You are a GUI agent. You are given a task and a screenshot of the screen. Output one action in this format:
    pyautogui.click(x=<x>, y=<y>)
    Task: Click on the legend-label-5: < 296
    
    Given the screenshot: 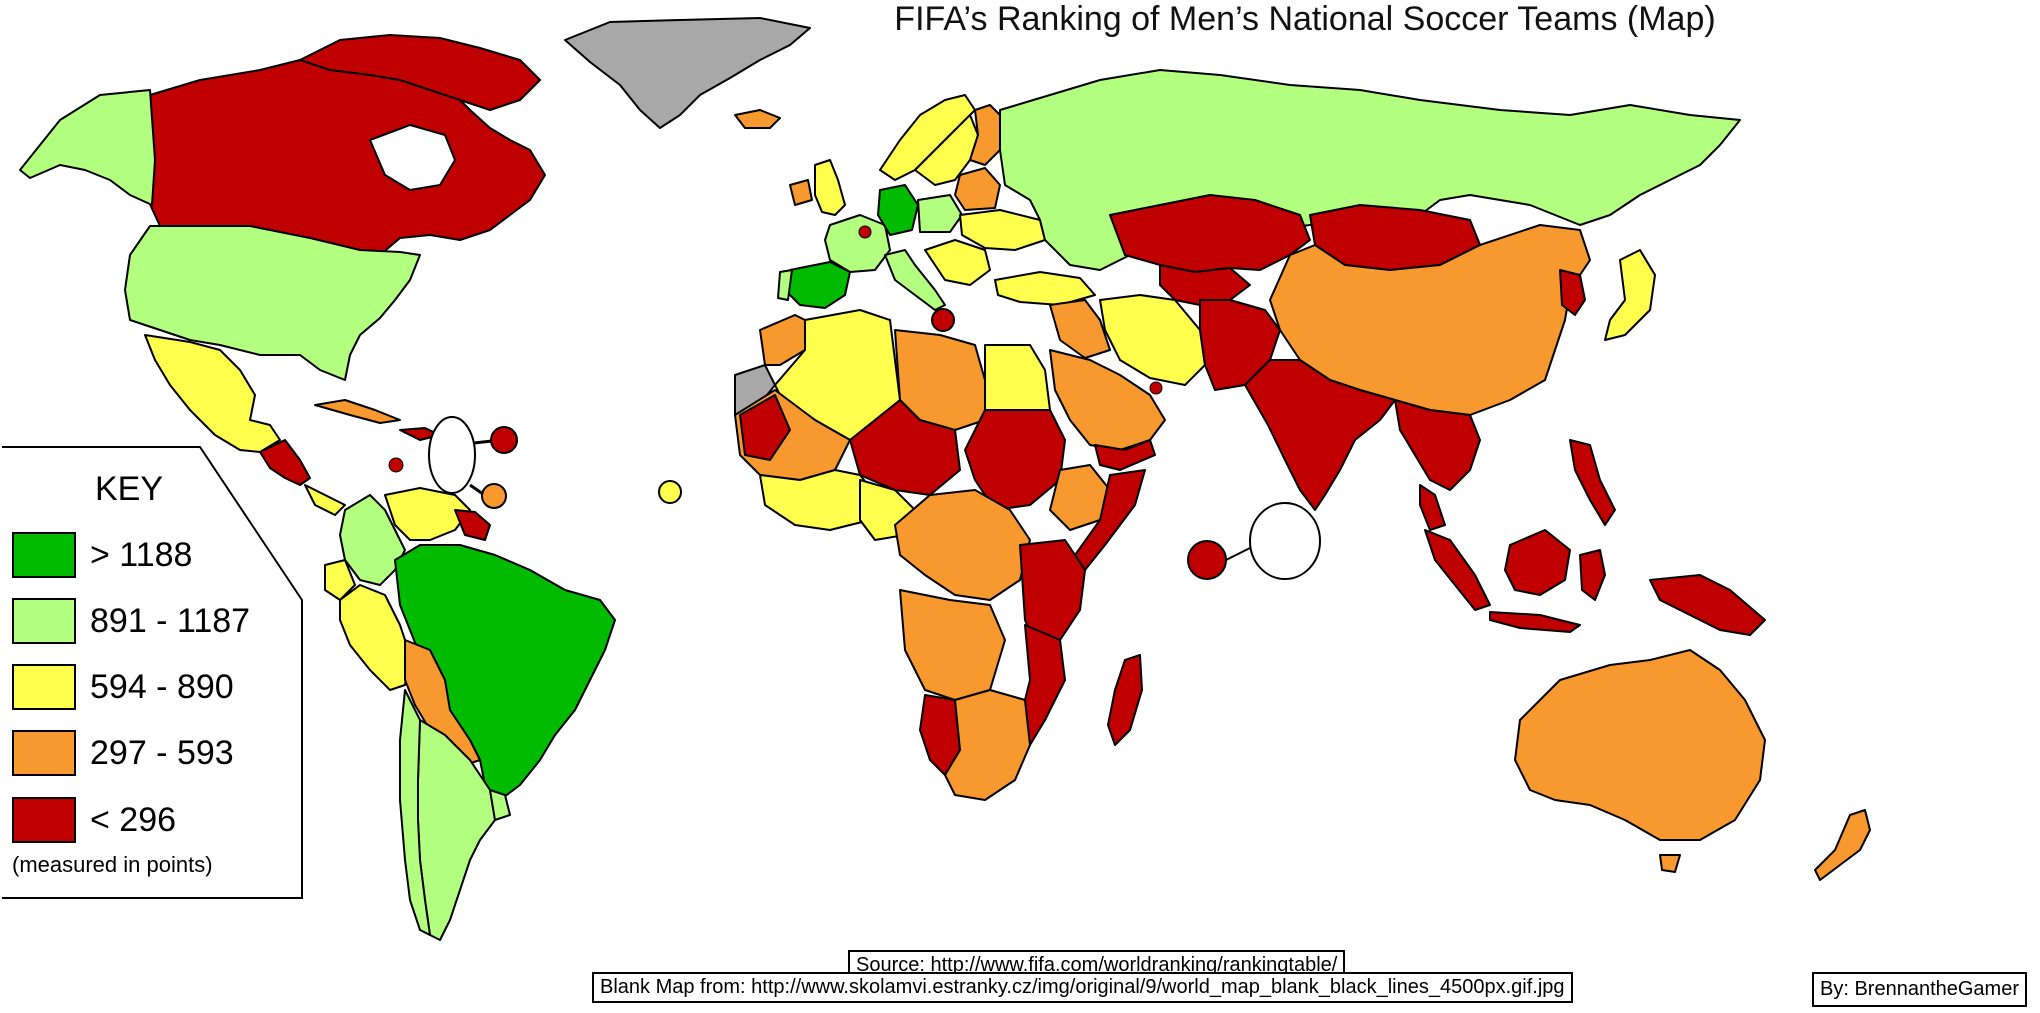 What is the action you would take?
    pyautogui.click(x=133, y=819)
    